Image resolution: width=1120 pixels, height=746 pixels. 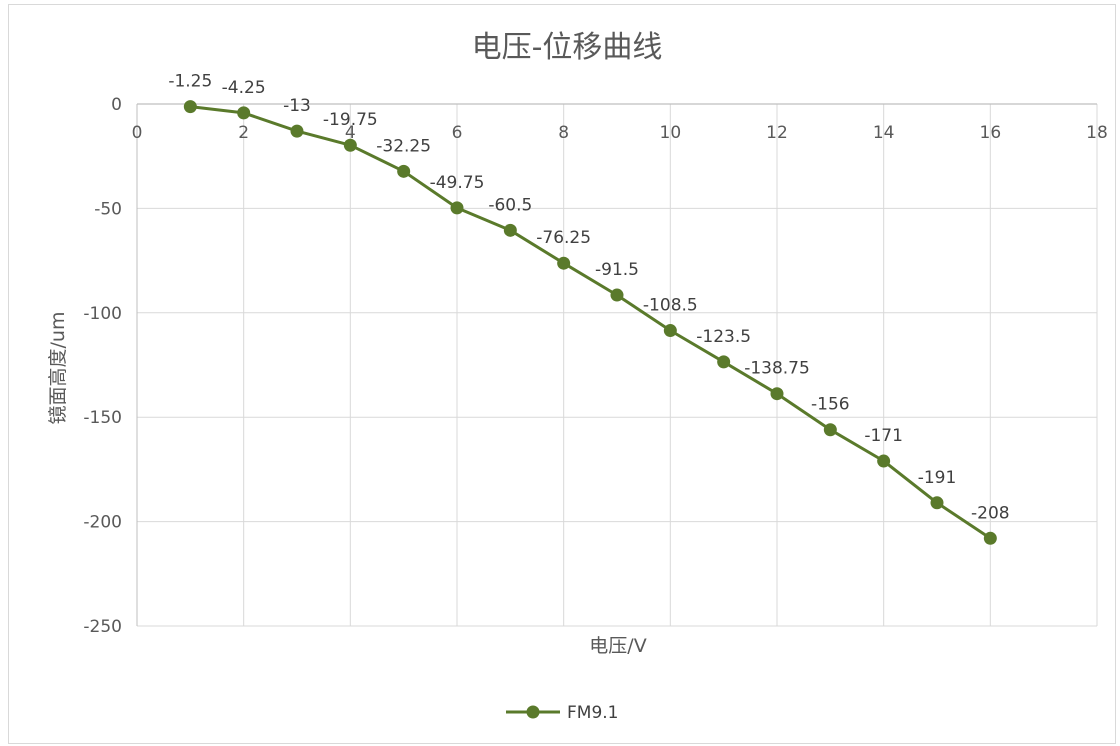 I want to click on y-tick-label: -100, so click(x=102, y=314).